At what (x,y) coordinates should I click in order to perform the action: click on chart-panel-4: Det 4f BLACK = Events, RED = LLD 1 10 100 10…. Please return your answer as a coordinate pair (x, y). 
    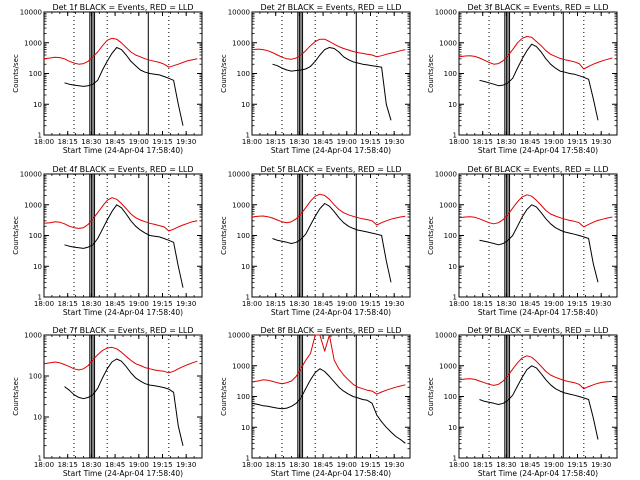
    Looking at the image, I should click on (107, 241).